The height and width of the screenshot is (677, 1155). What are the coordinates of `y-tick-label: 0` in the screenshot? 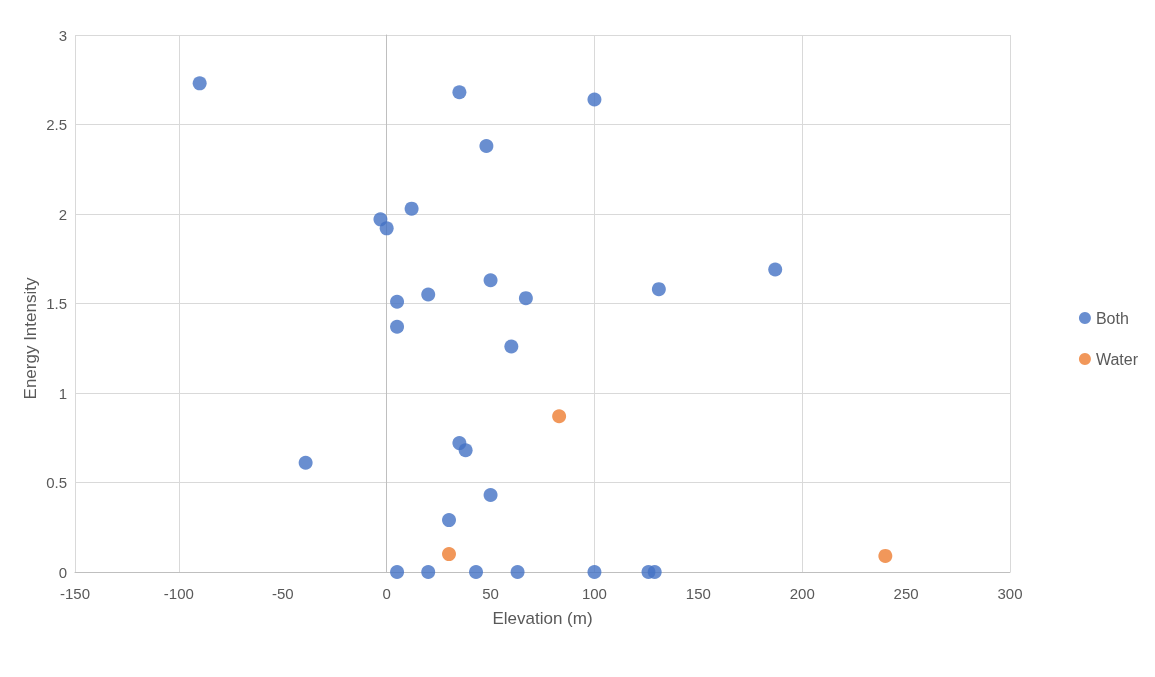 It's located at (62, 572).